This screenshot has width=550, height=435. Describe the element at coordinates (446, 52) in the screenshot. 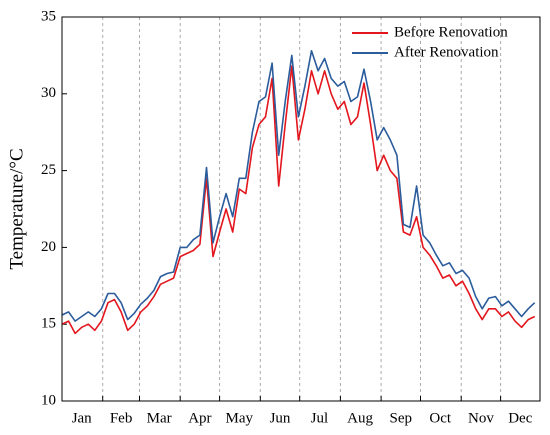

I see `legend-label: After Renovation` at that location.